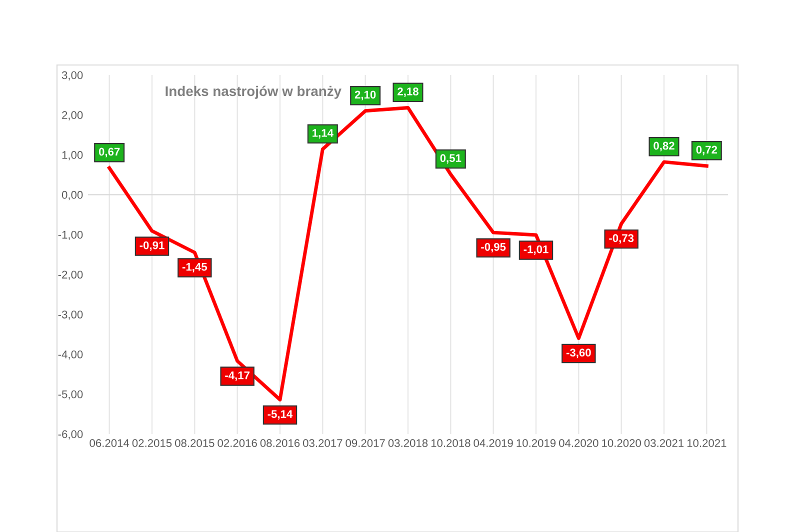 This screenshot has width=798, height=532. What do you see at coordinates (152, 246) in the screenshot?
I see `data-label: -0,91` at bounding box center [152, 246].